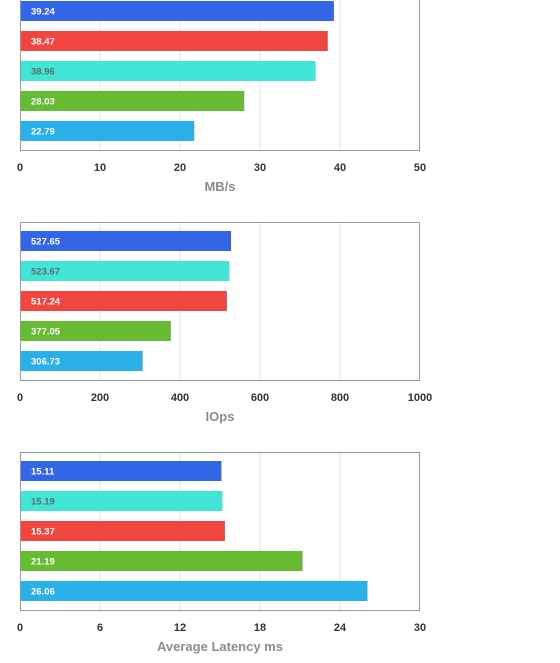  What do you see at coordinates (340, 398) in the screenshot?
I see `x-tick-label: 800` at bounding box center [340, 398].